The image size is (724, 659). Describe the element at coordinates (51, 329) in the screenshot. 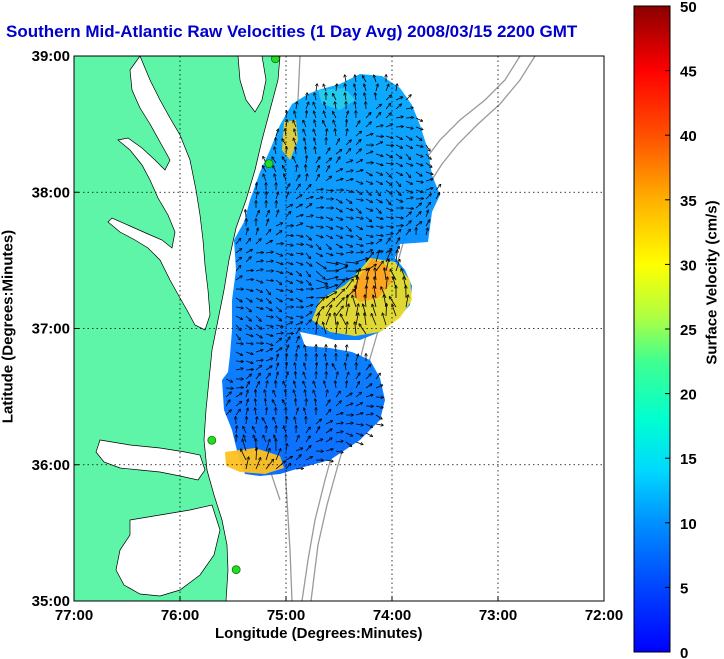

I see `y-tick-label: 37:00` at that location.